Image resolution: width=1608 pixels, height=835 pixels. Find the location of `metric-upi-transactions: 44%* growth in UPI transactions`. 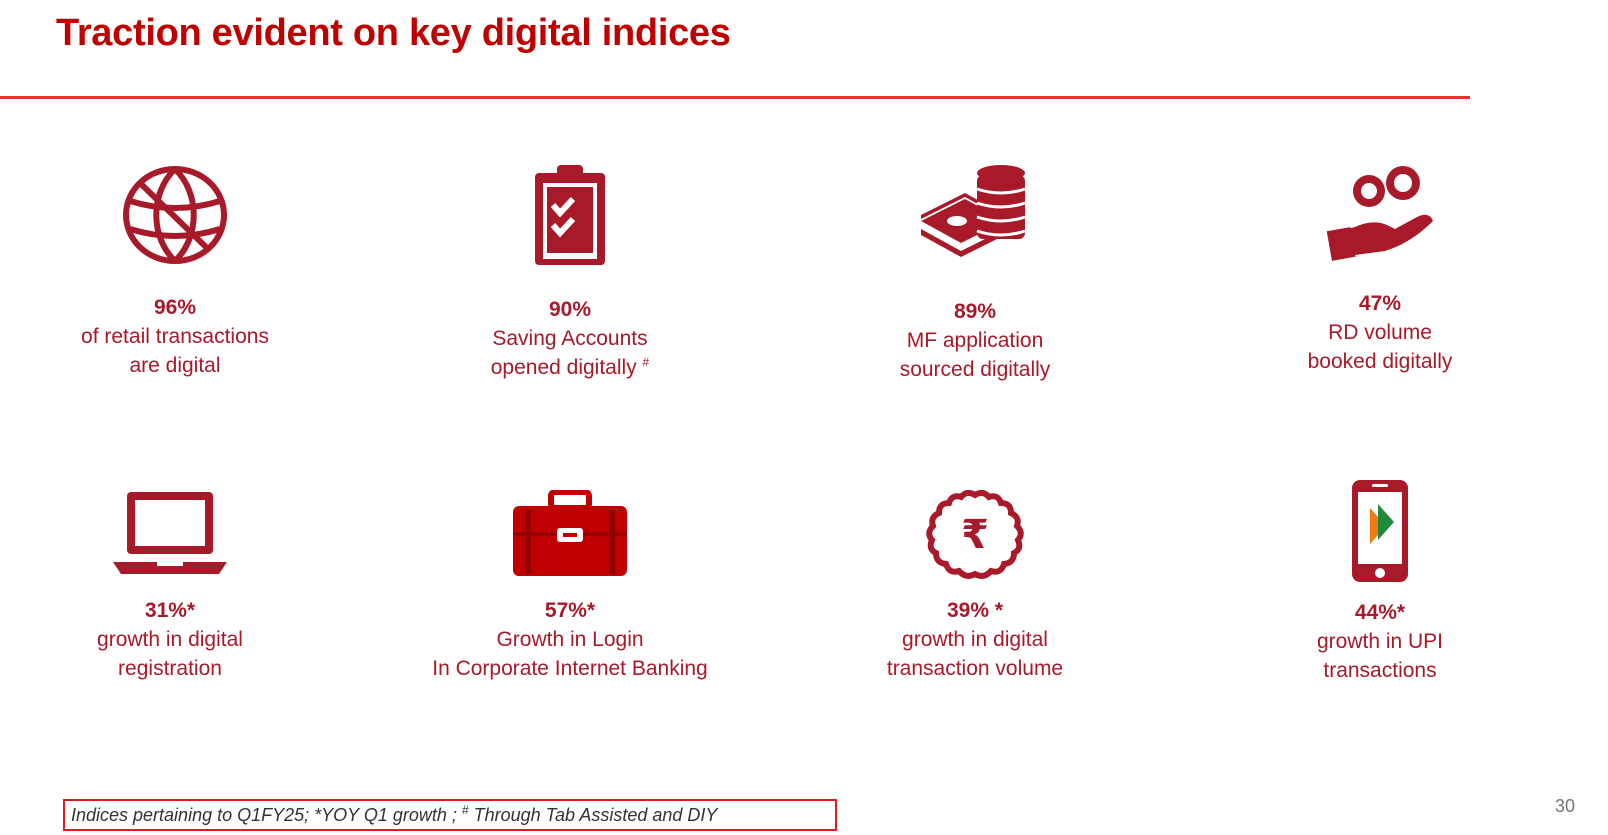

metric-upi-transactions: 44%* growth in UPI transactions is located at coordinates (1380, 581).